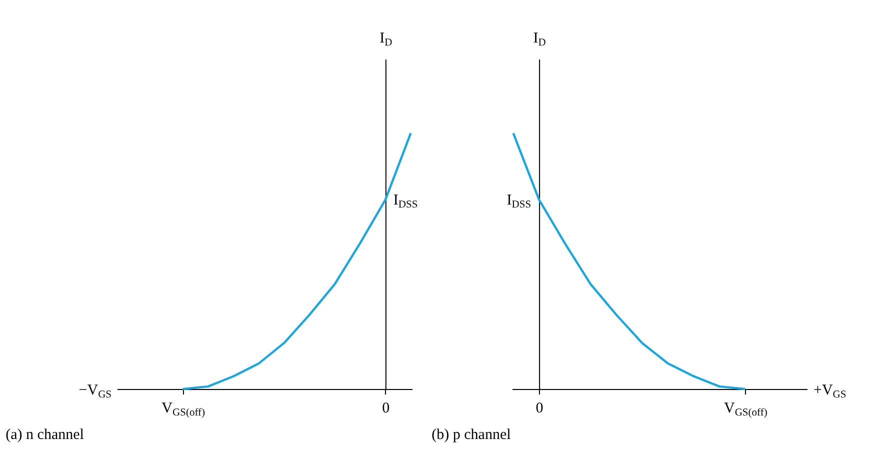 The image size is (870, 458). Describe the element at coordinates (830, 391) in the screenshot. I see `x-axis-title: +V$_{GS}$` at that location.